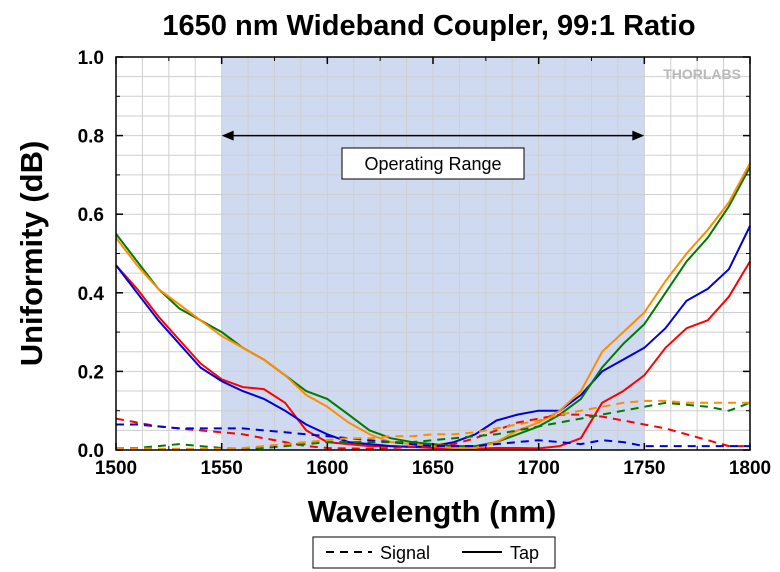  I want to click on legend-box, so click(434, 552).